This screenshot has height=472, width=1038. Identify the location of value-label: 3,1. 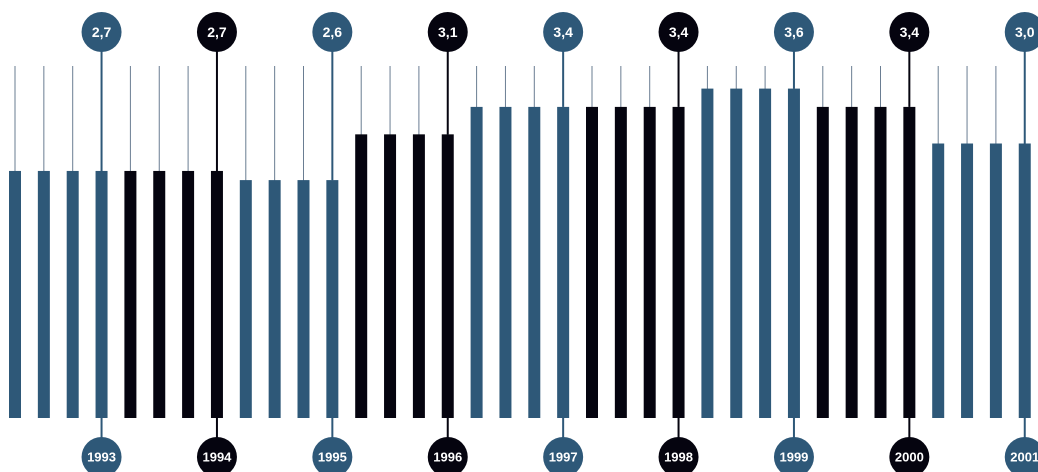
(448, 32).